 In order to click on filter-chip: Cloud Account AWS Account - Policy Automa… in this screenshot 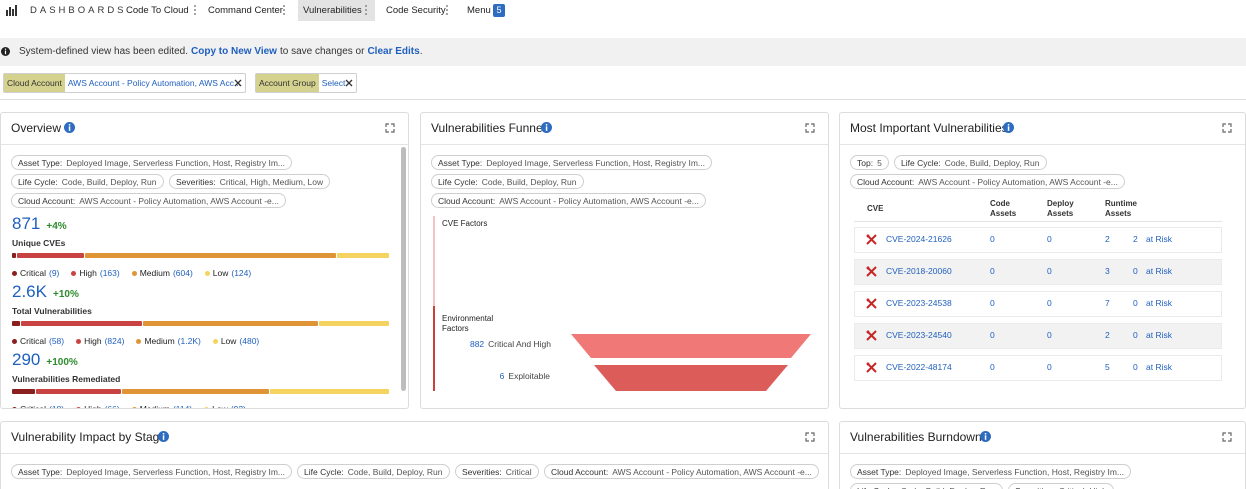, I will do `click(124, 83)`.